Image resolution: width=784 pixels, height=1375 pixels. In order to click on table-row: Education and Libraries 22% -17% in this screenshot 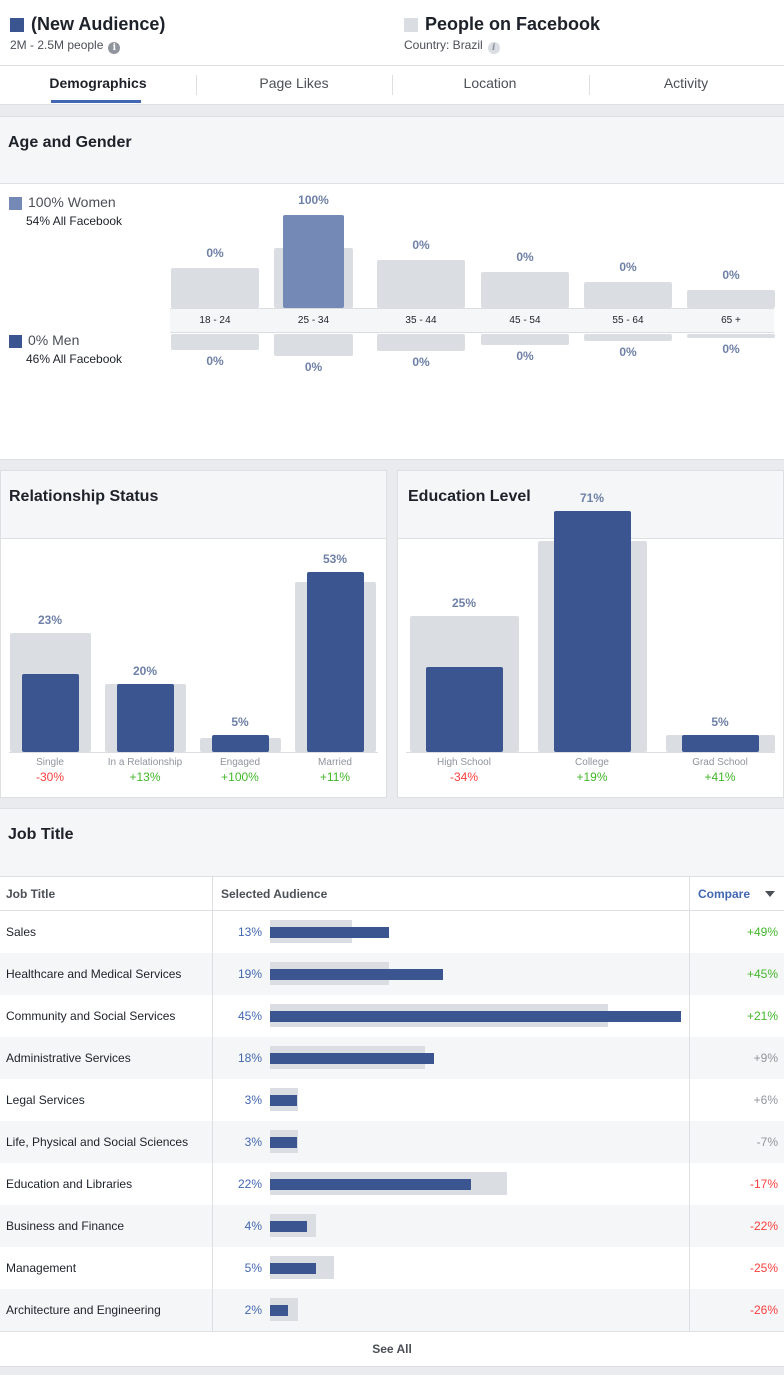, I will do `click(392, 1184)`.